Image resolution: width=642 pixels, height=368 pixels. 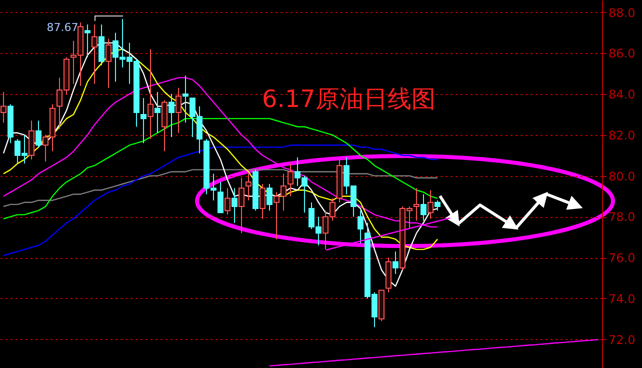 What do you see at coordinates (622, 258) in the screenshot?
I see `y-tick-label: 76.0` at bounding box center [622, 258].